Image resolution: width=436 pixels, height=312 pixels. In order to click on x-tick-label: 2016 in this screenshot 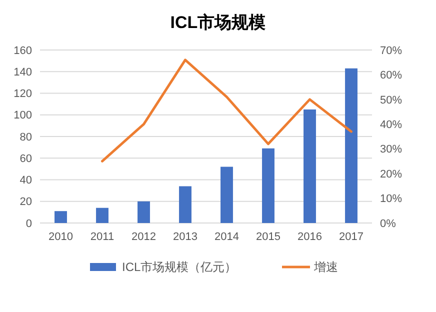, I will do `click(310, 237)`.